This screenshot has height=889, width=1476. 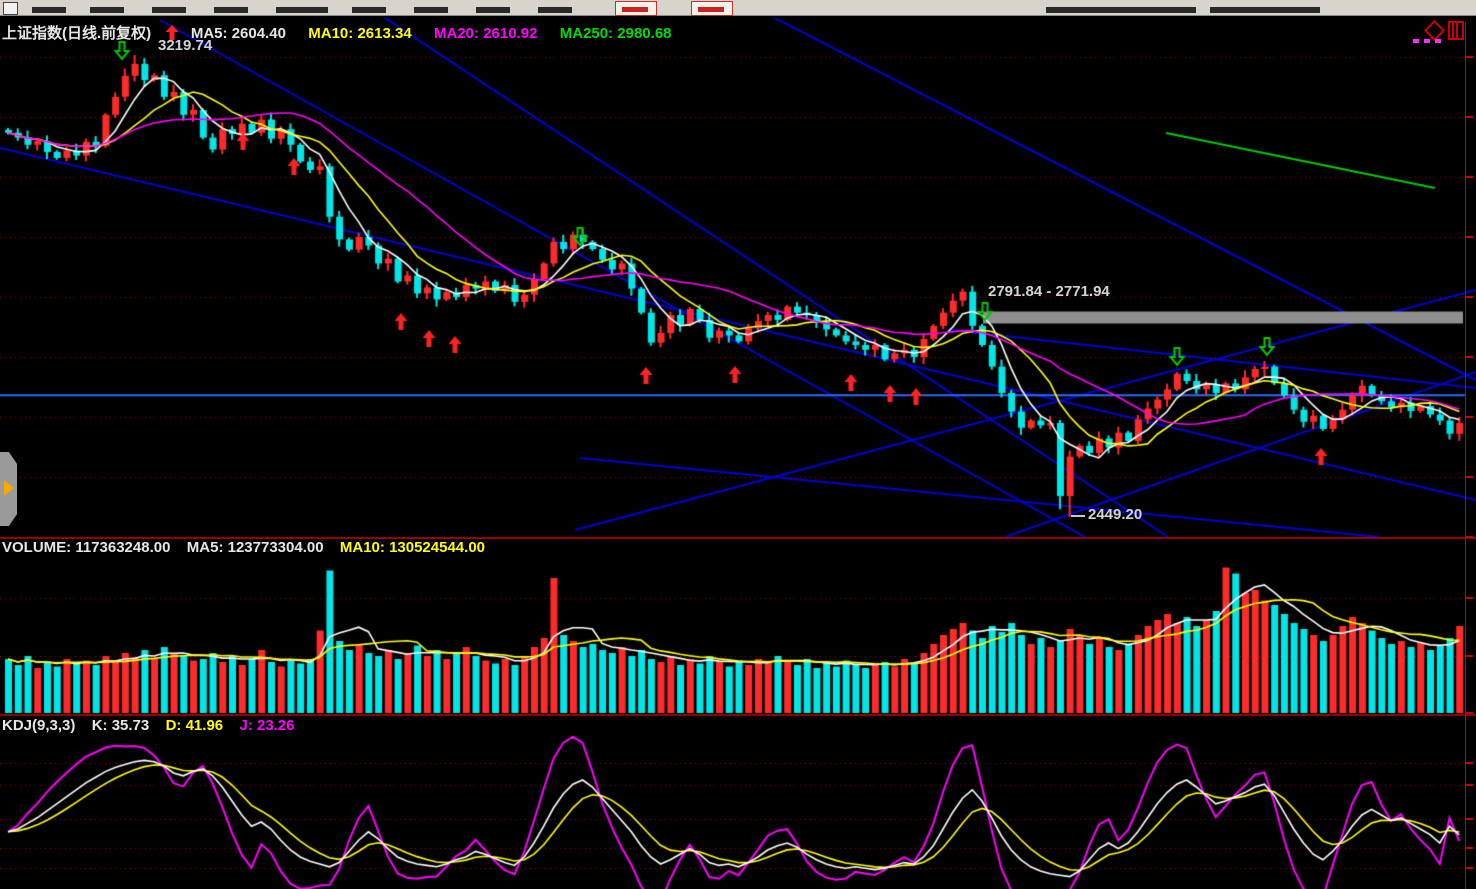 I want to click on gap-range-label: 2791.84 - 2771.94, so click(x=1049, y=291).